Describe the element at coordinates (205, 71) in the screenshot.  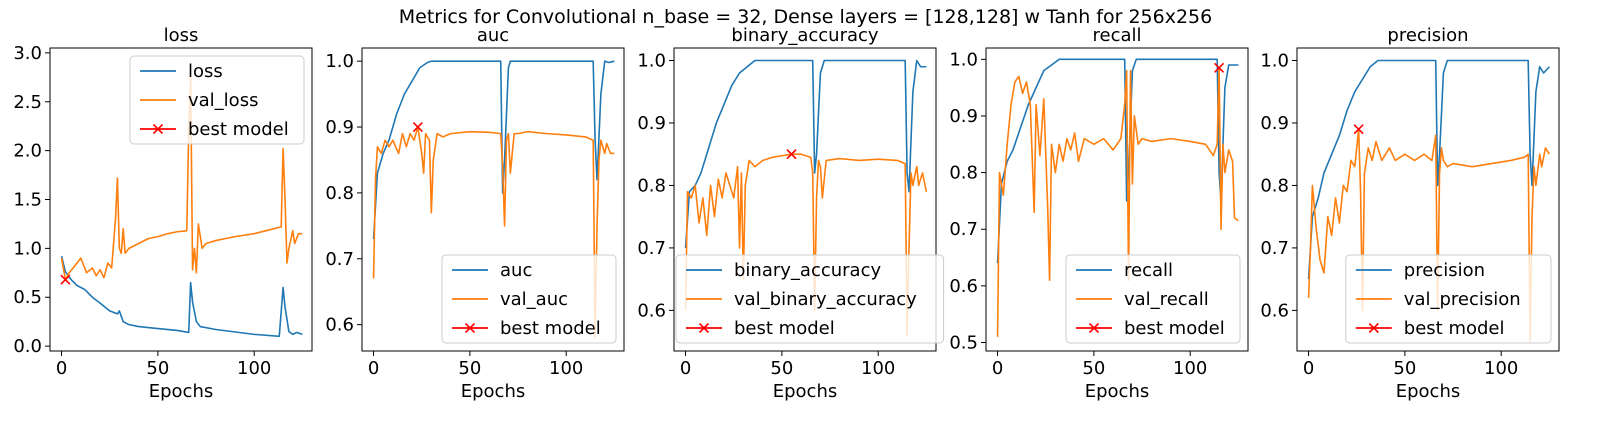
I see `legend-label: loss` at that location.